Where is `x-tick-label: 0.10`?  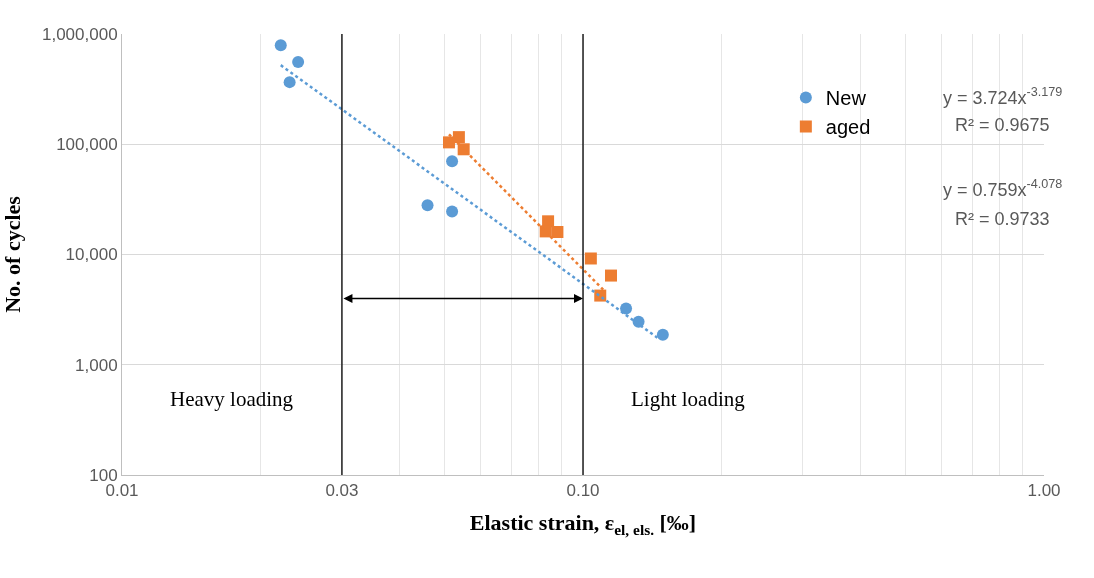
x-tick-label: 0.10 is located at coordinates (583, 491).